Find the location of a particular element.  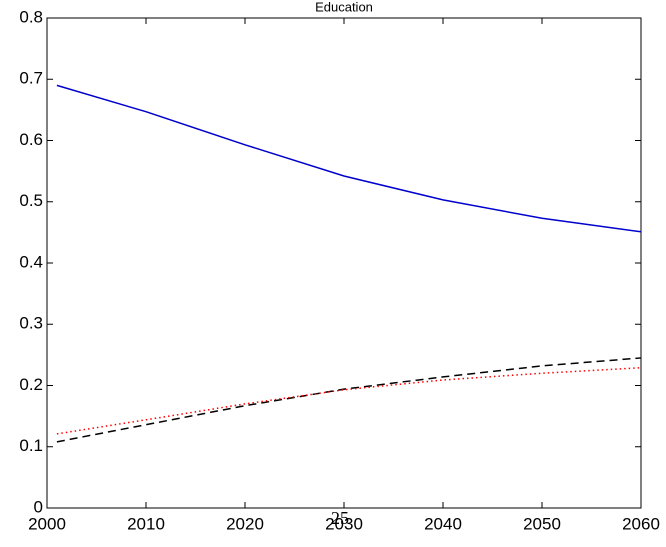

y-tick-label: 0.3 is located at coordinates (31, 323).